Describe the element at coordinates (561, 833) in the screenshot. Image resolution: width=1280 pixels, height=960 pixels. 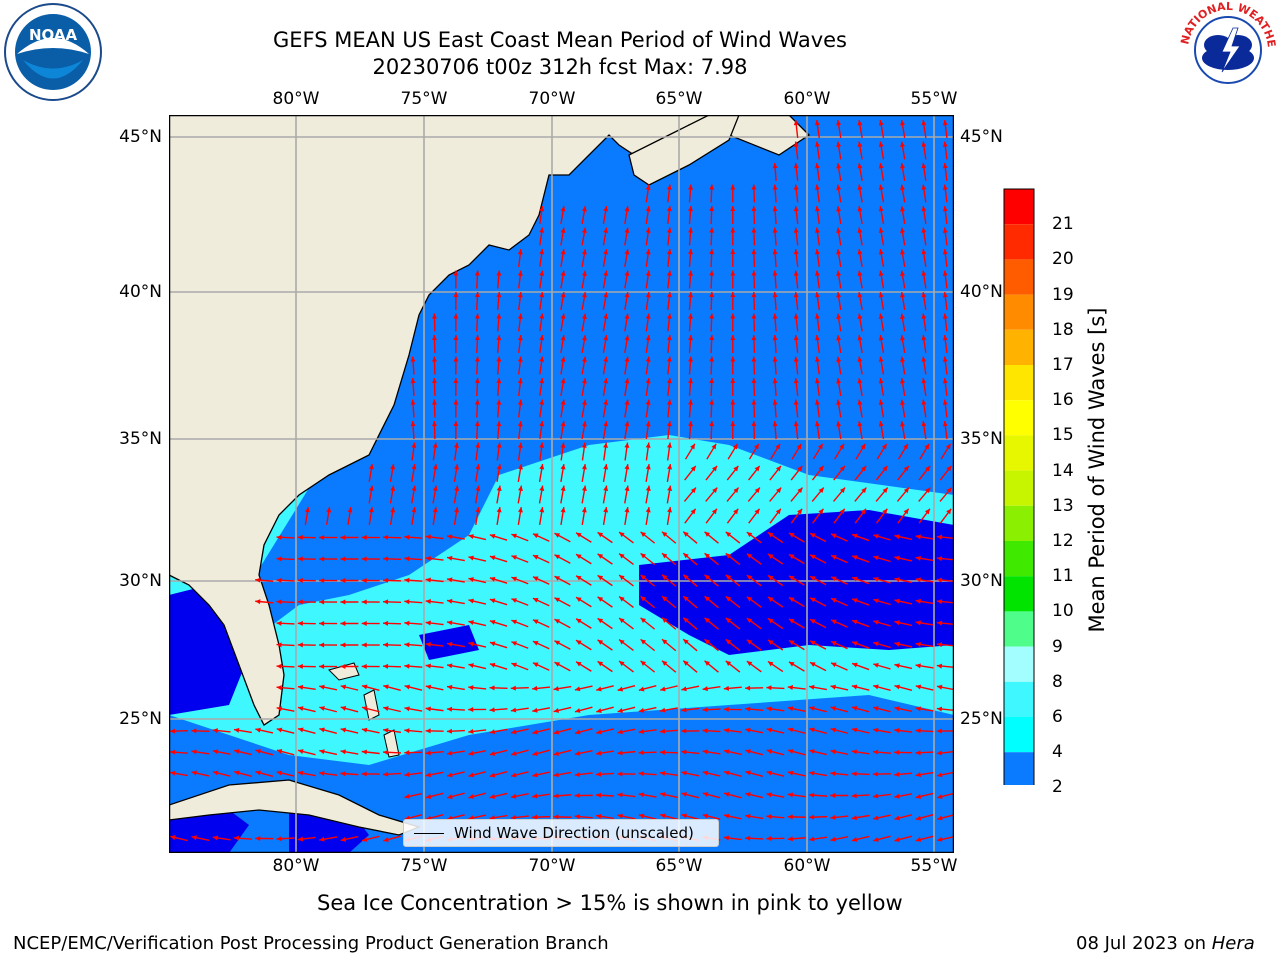
I see `map-legend: Wind Wave Direction (unscaled)` at that location.